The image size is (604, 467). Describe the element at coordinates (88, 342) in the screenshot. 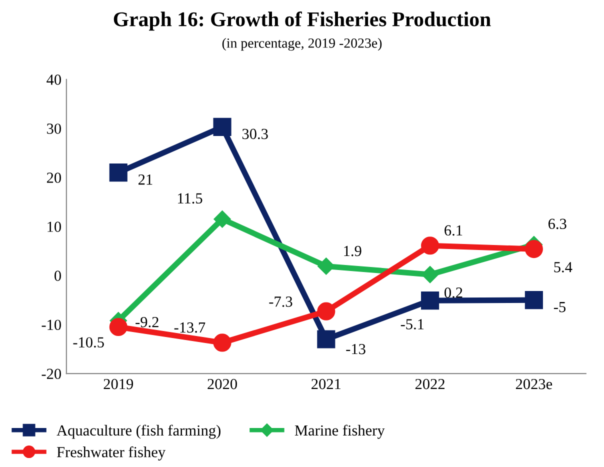

I see `data-label: -10.5` at that location.